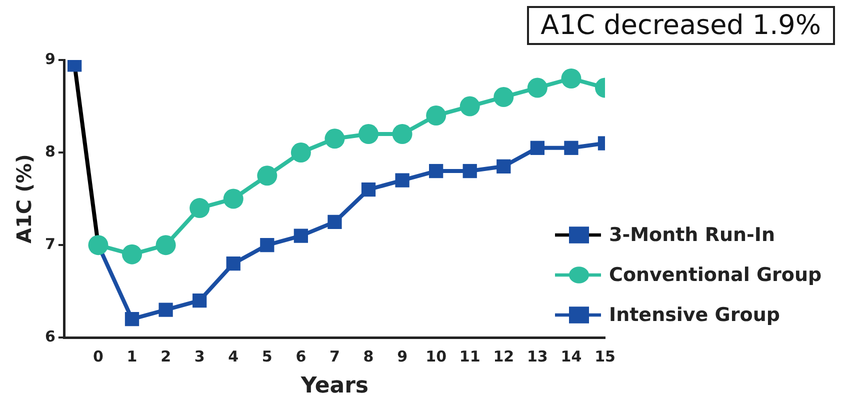  Describe the element at coordinates (571, 356) in the screenshot. I see `x-tick-label: 14` at that location.